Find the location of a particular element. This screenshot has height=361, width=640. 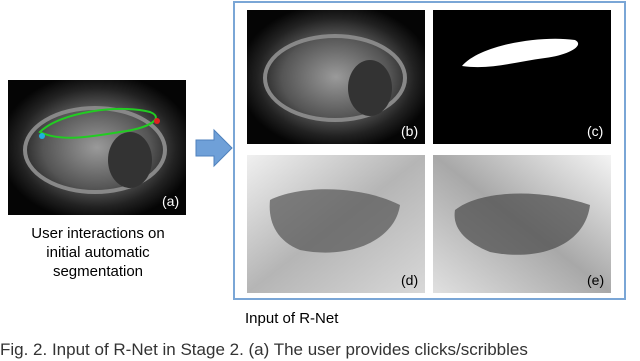

panel-label: (b) is located at coordinates (409, 131).